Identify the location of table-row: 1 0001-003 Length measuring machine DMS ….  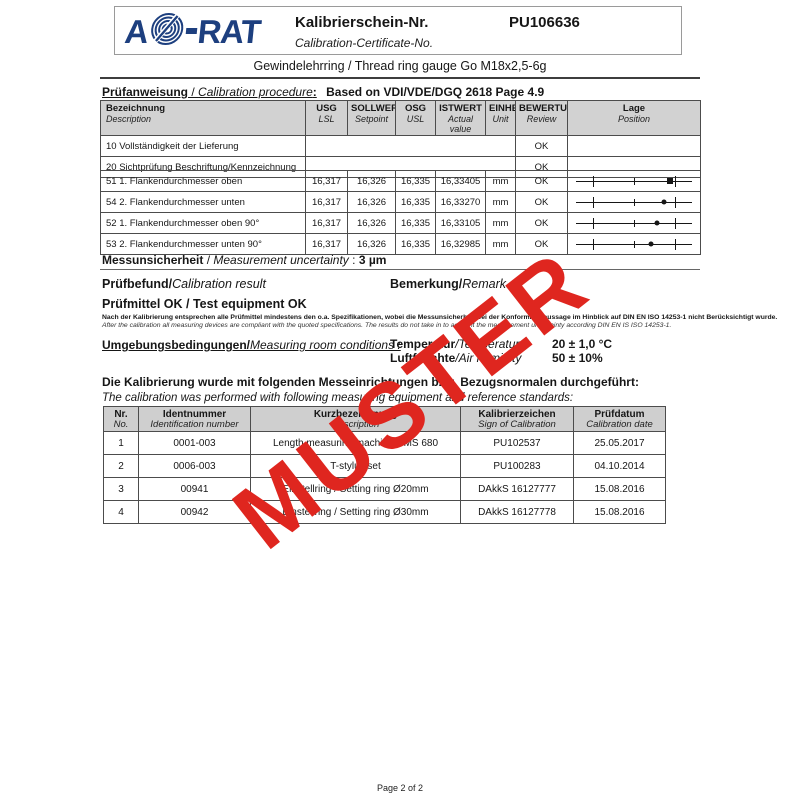
(384, 443).